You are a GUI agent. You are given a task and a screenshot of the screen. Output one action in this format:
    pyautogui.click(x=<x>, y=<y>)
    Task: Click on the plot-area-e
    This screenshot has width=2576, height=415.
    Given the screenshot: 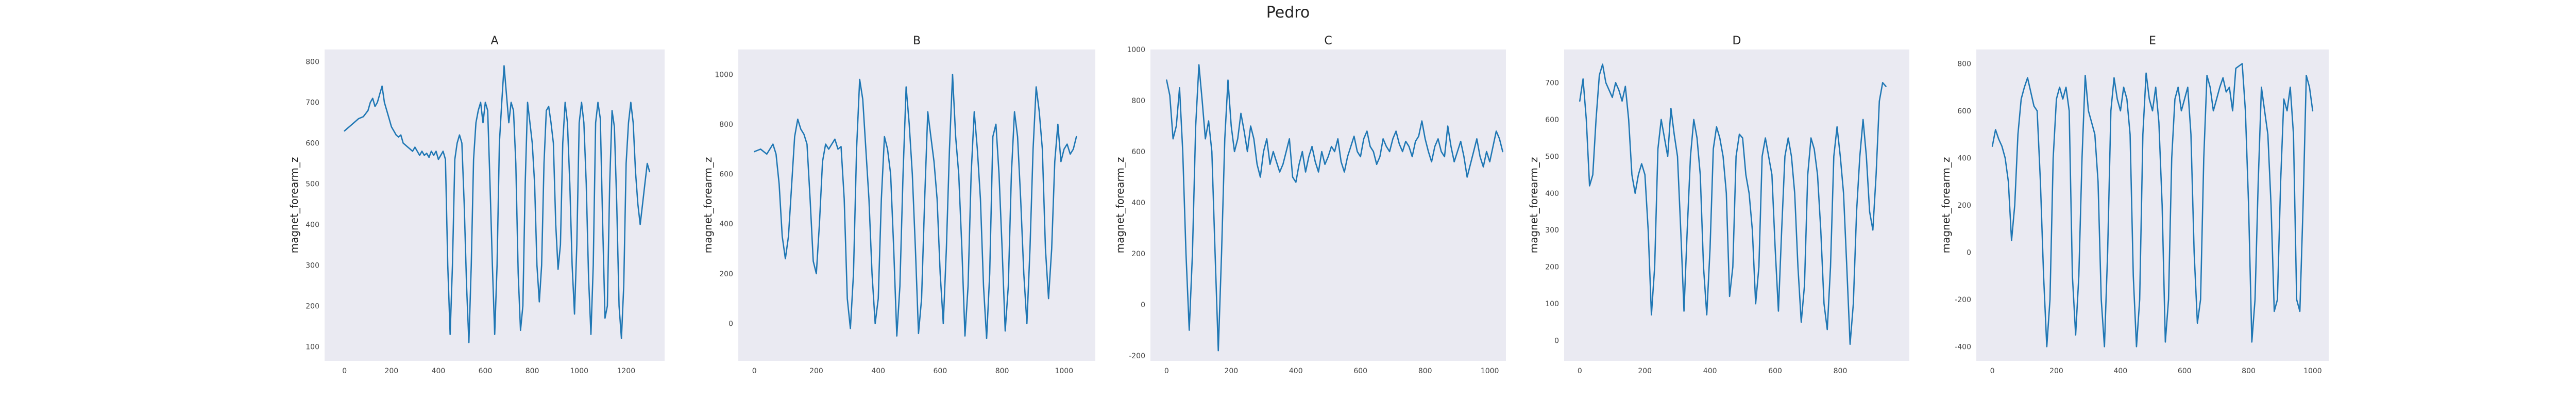 What is the action you would take?
    pyautogui.click(x=2152, y=205)
    